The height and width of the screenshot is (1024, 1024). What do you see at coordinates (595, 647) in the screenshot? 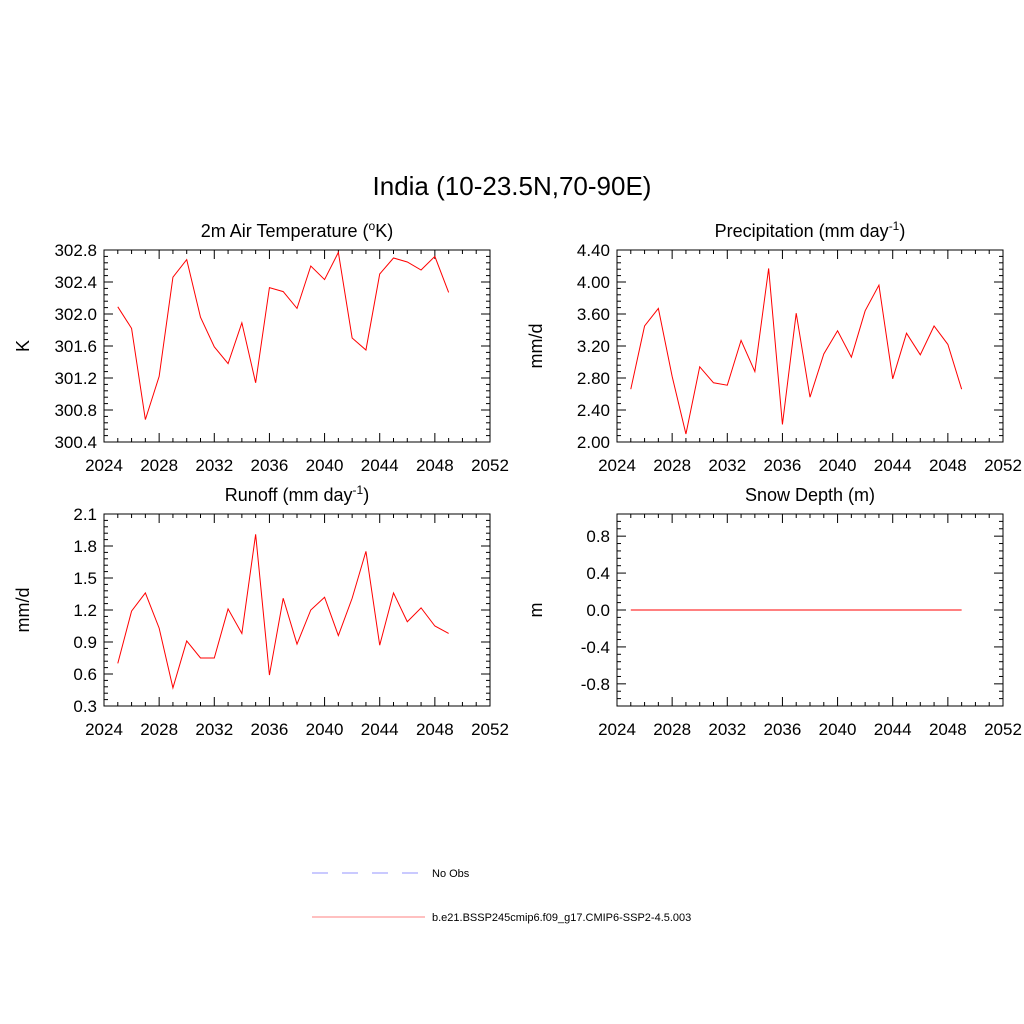
I see `y-tick-label: -0.4` at bounding box center [595, 647].